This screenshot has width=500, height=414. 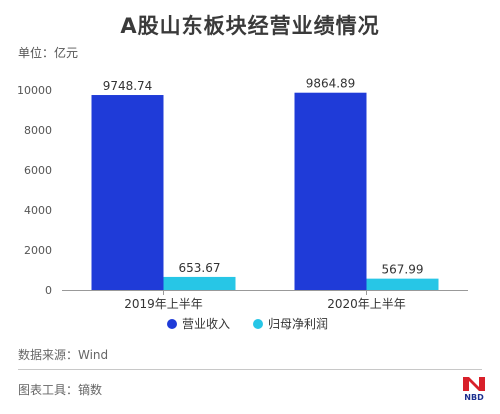 I want to click on data-label: 653.67, so click(x=200, y=268).